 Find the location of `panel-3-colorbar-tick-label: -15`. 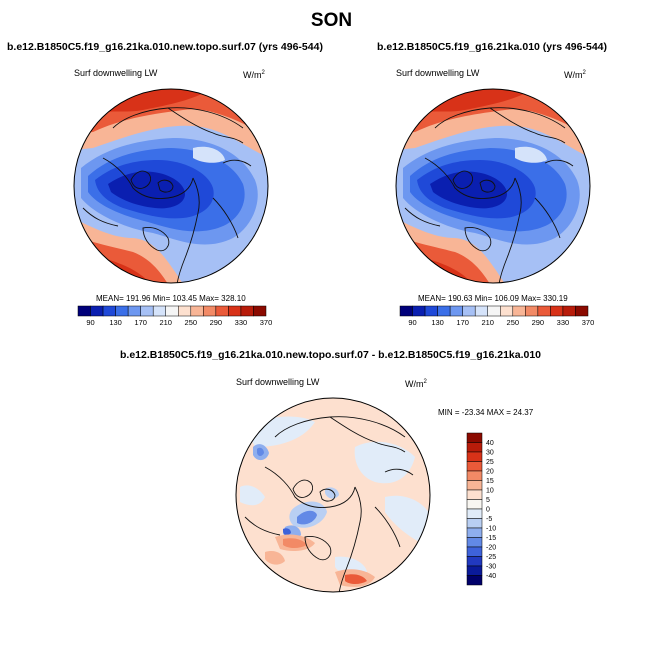

panel-3-colorbar-tick-label: -15 is located at coordinates (491, 538).